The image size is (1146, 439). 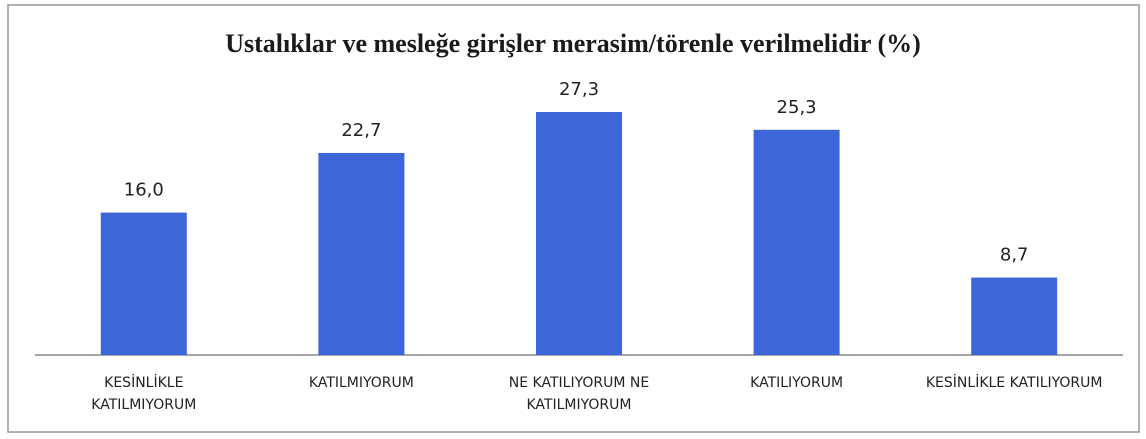 I want to click on x-tick-label: NE KATILIYORUM NE KATILMIYORUM, so click(x=579, y=394).